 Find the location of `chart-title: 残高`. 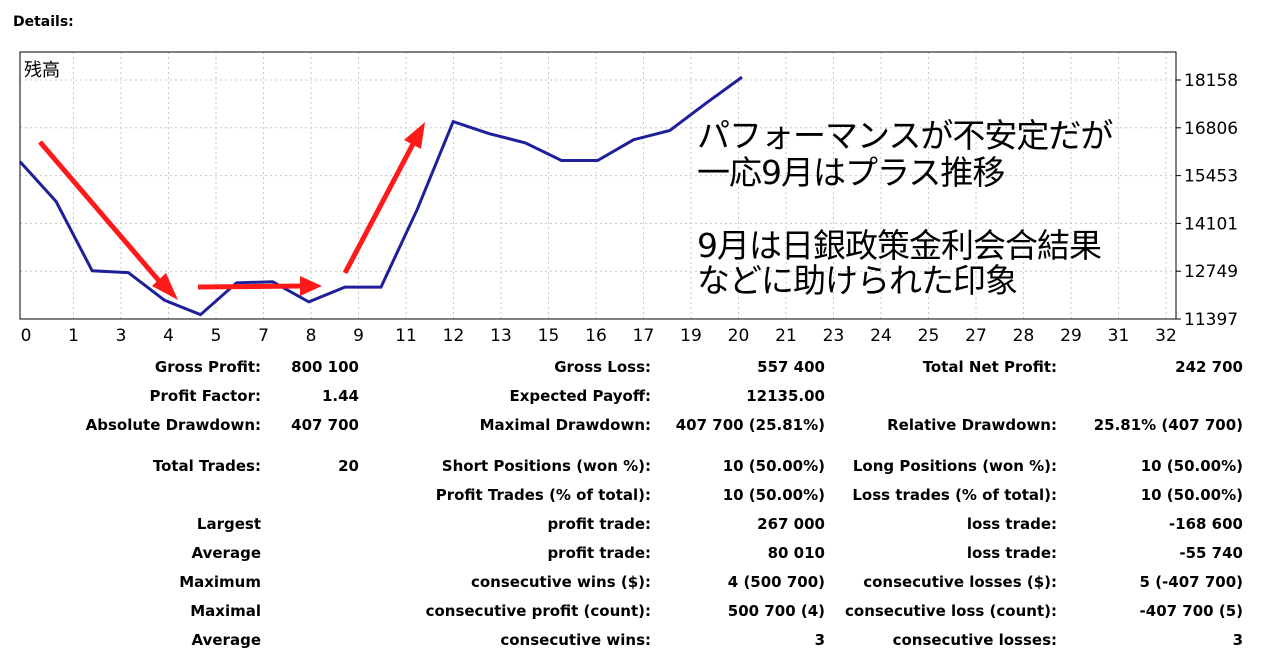

chart-title: 残高 is located at coordinates (42, 70).